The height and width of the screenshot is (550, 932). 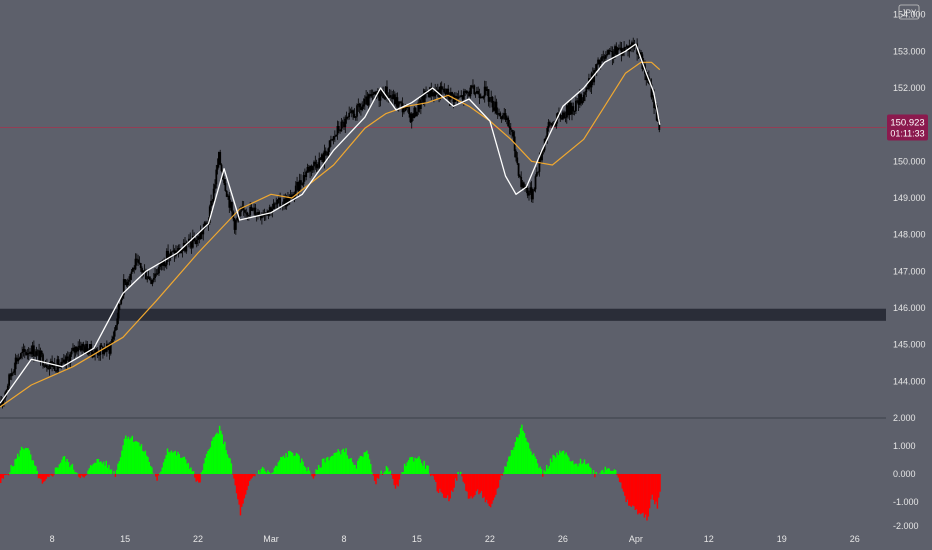 I want to click on currency-badge: JPY, so click(x=909, y=12).